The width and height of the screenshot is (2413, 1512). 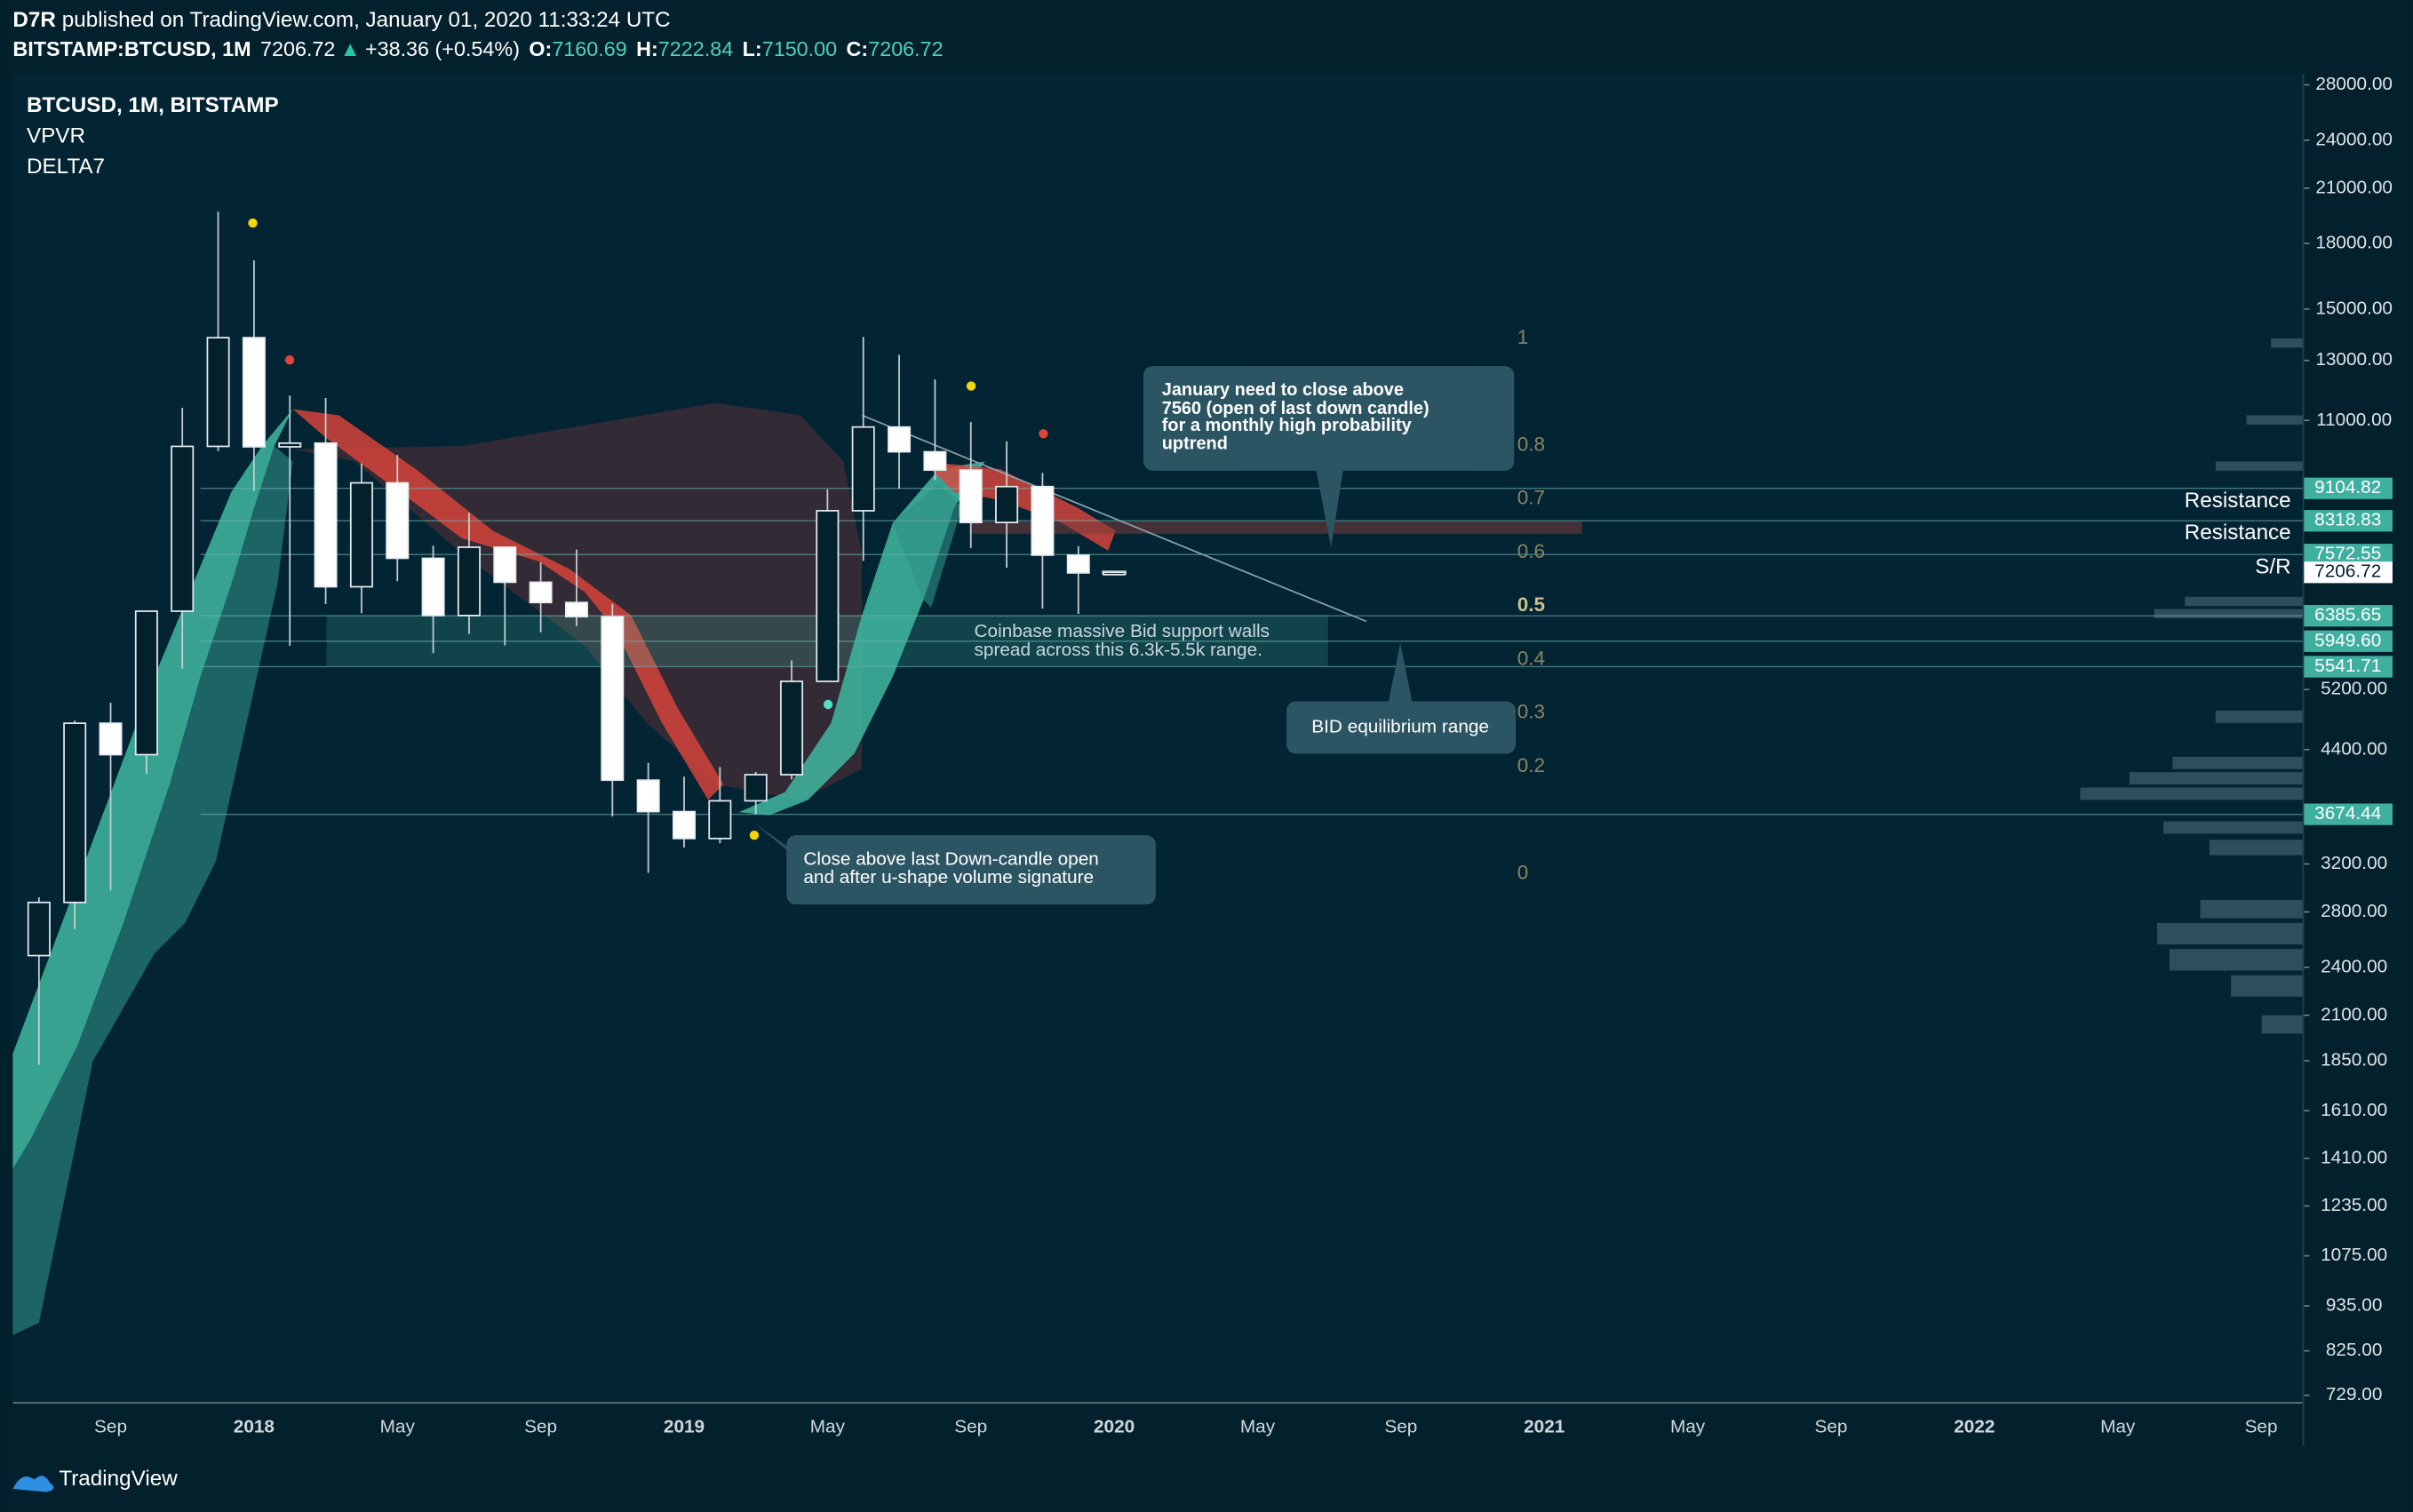 I want to click on arrow: ▲, so click(x=350, y=48).